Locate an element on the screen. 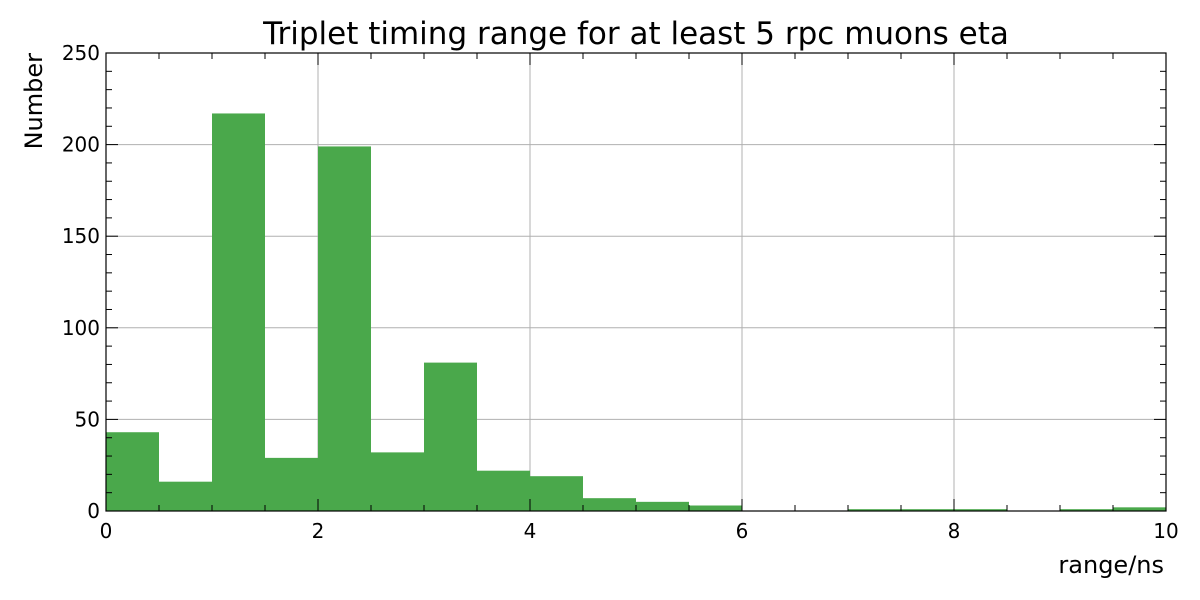  y-tick-label: 100 is located at coordinates (81, 328).